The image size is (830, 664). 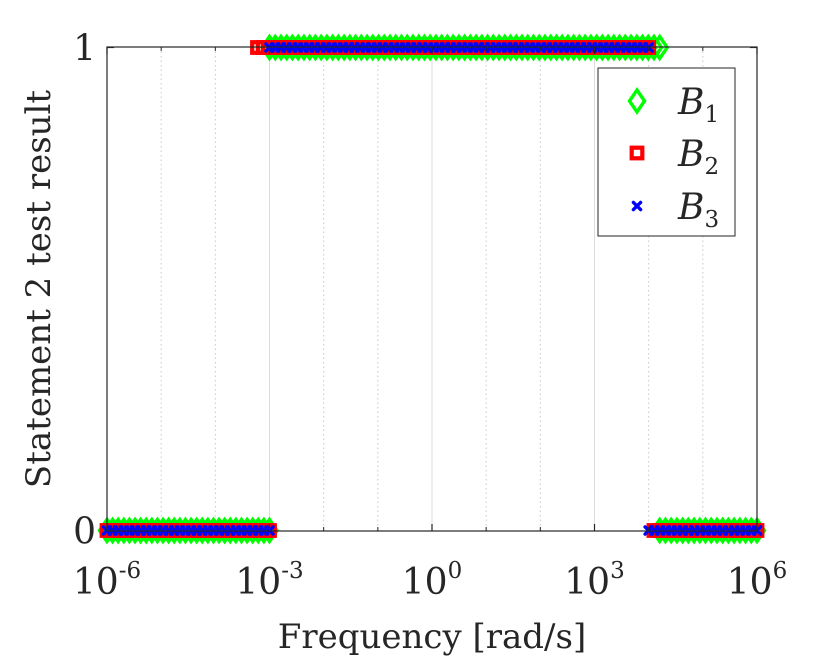 I want to click on x-tick-exponent: -3, so click(x=292, y=571).